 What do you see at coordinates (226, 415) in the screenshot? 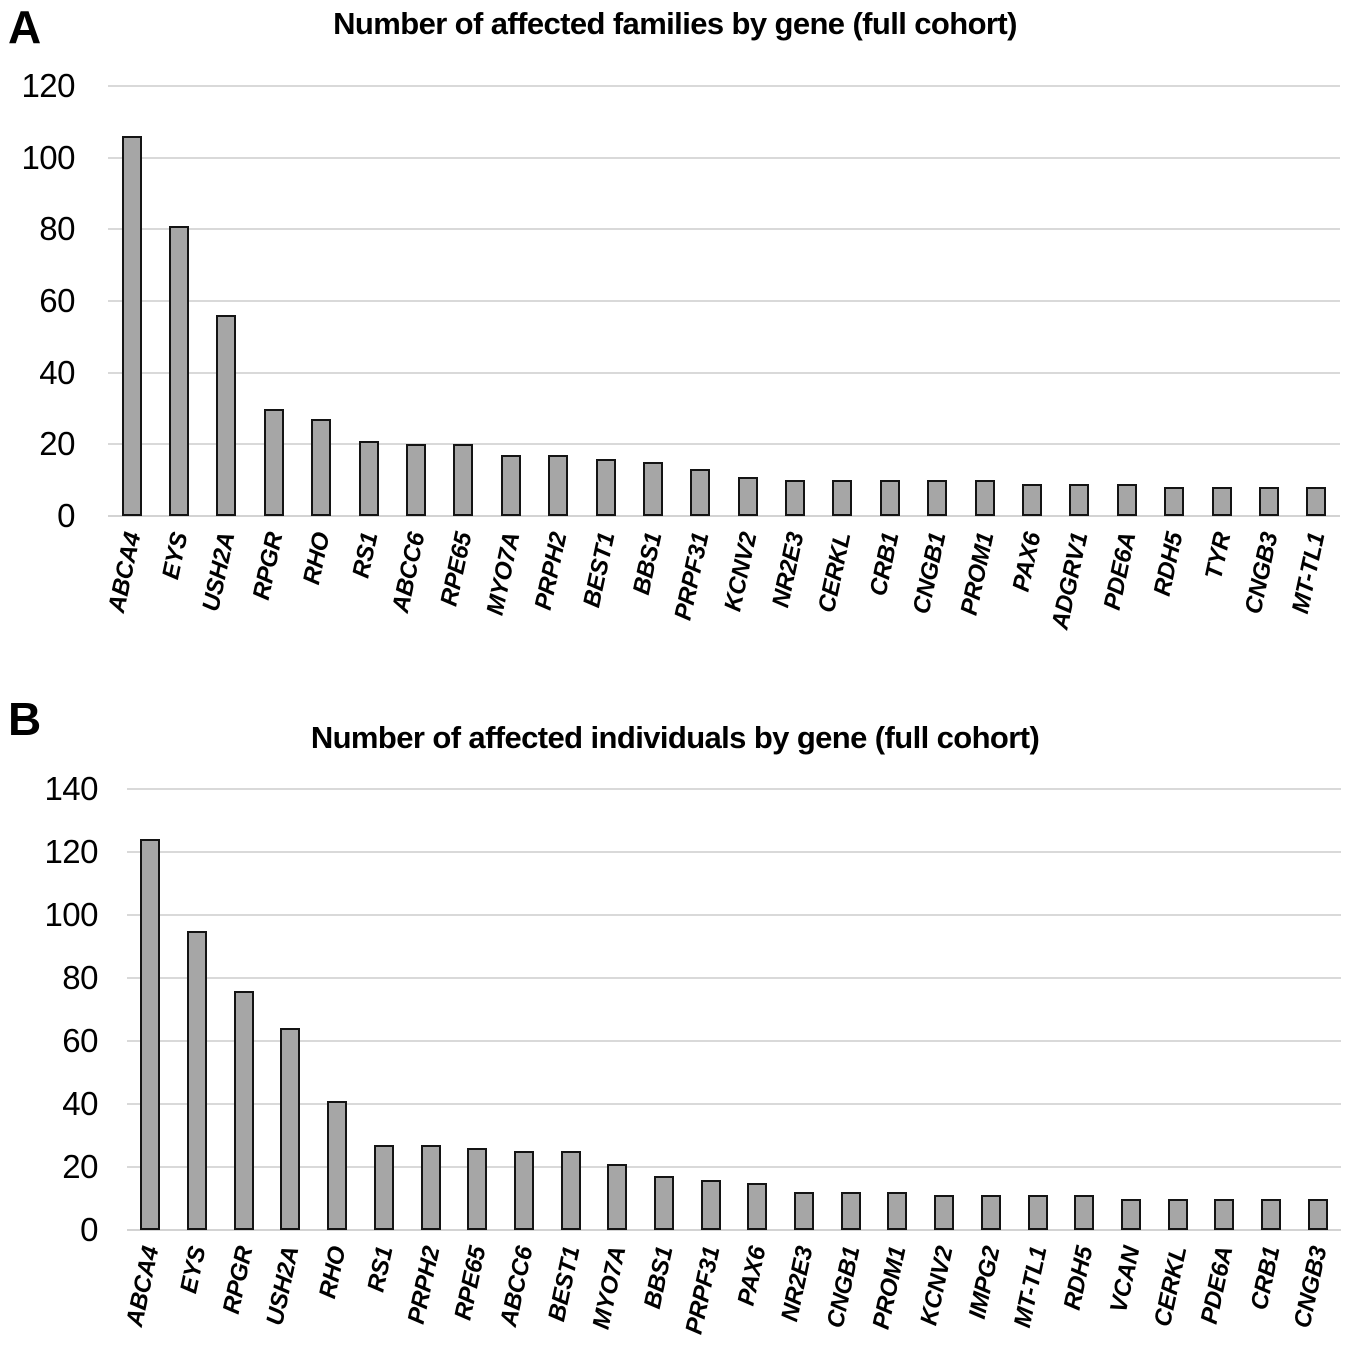
I see `bar-USH2A` at bounding box center [226, 415].